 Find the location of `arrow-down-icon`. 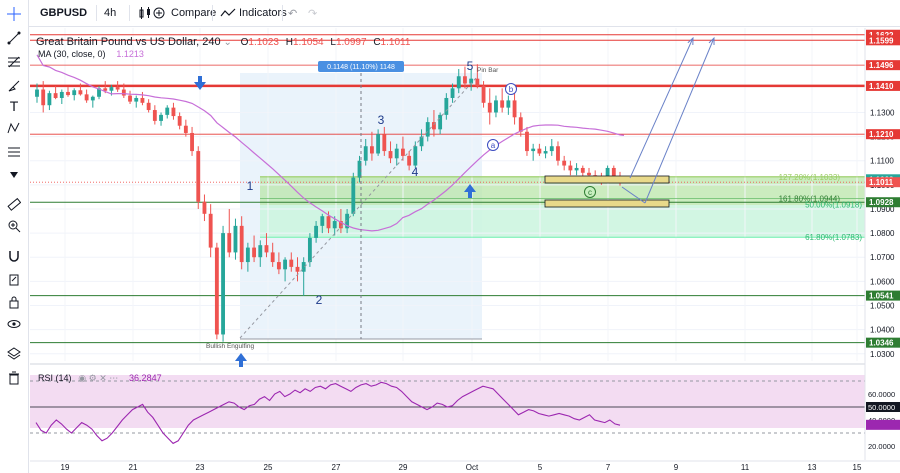

arrow-down-icon is located at coordinates (14, 174).